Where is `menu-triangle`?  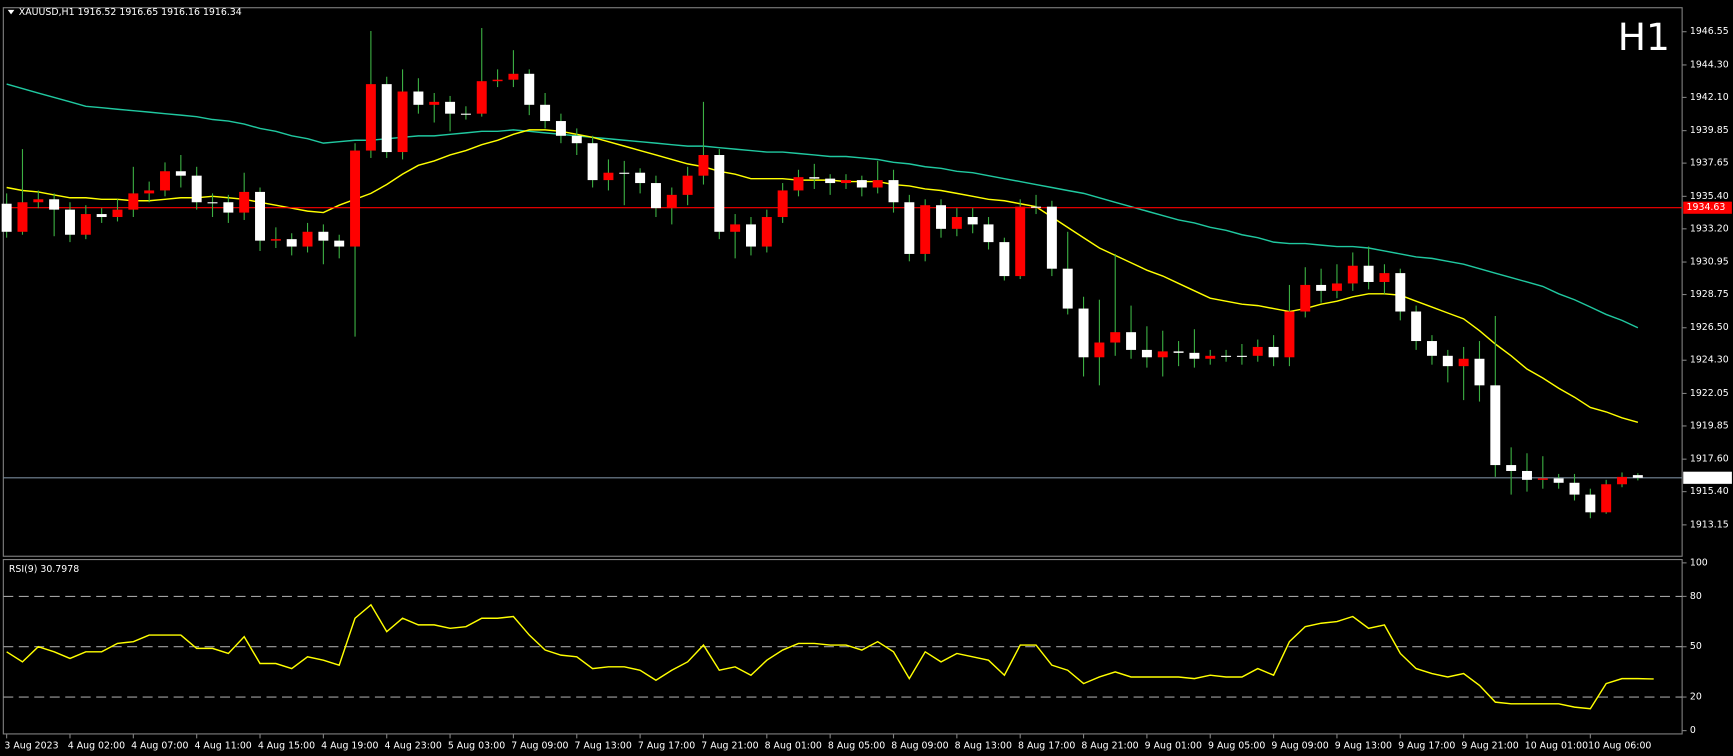 menu-triangle is located at coordinates (11, 12).